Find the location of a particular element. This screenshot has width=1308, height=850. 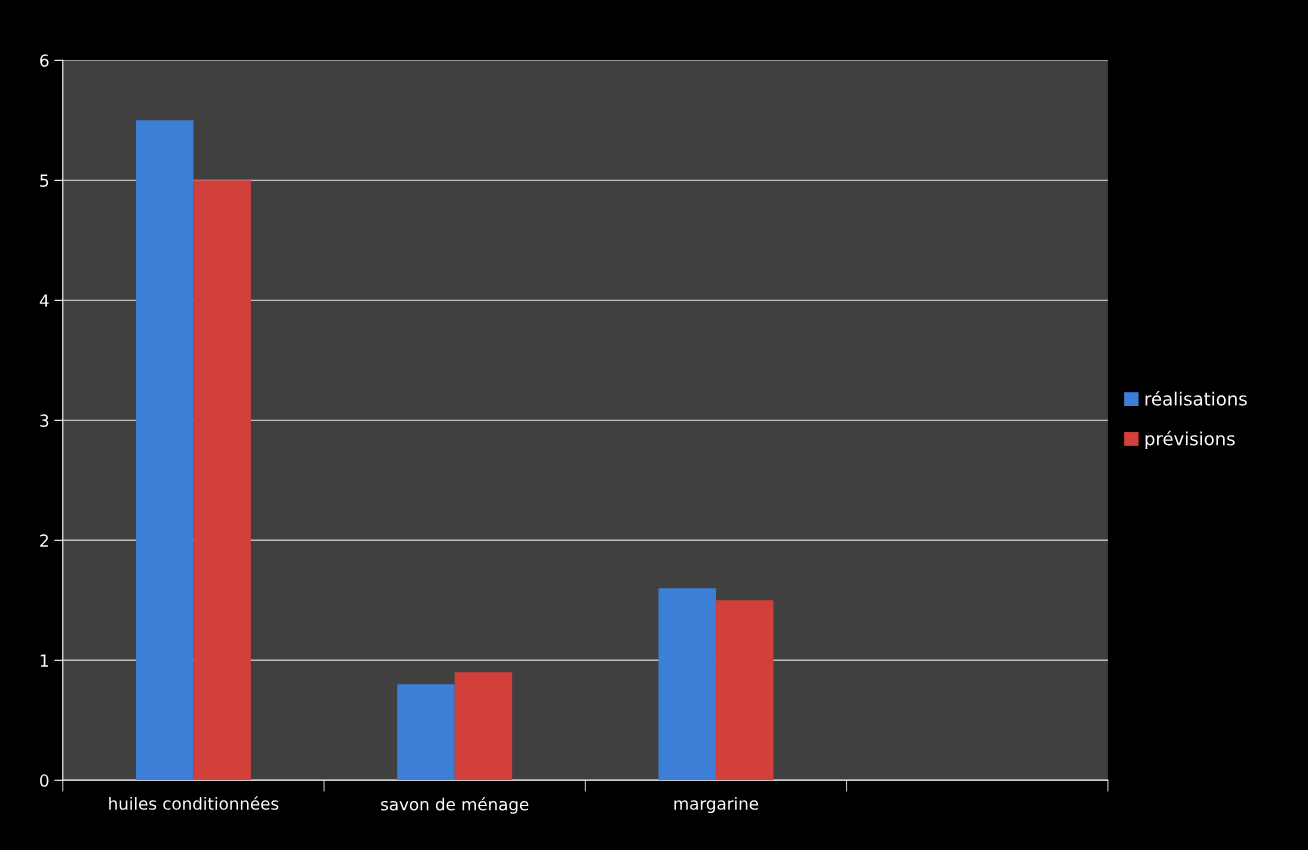

x-tick-label: margarine is located at coordinates (716, 805).